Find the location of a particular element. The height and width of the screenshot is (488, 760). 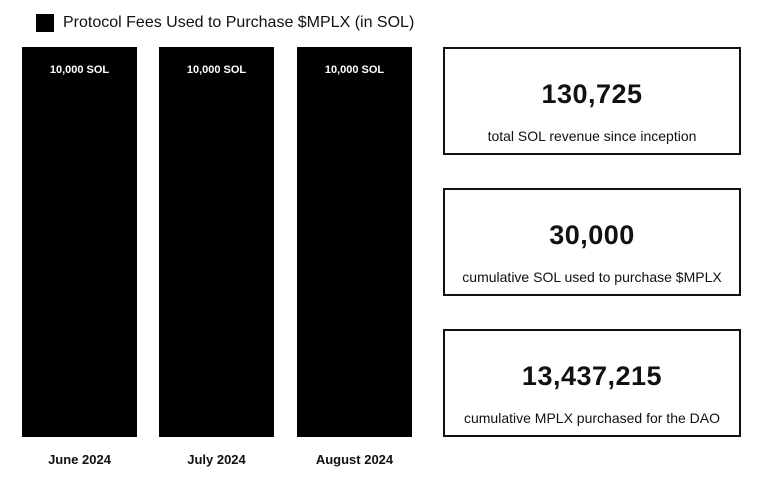

stat-value: 13,437,215 is located at coordinates (592, 376).